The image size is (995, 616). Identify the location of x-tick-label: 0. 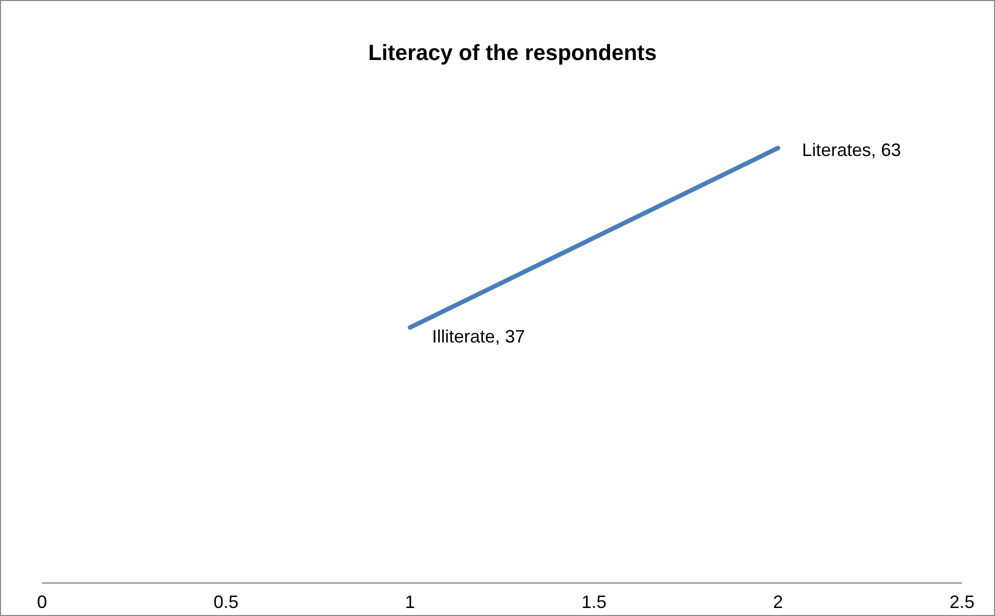
(42, 602).